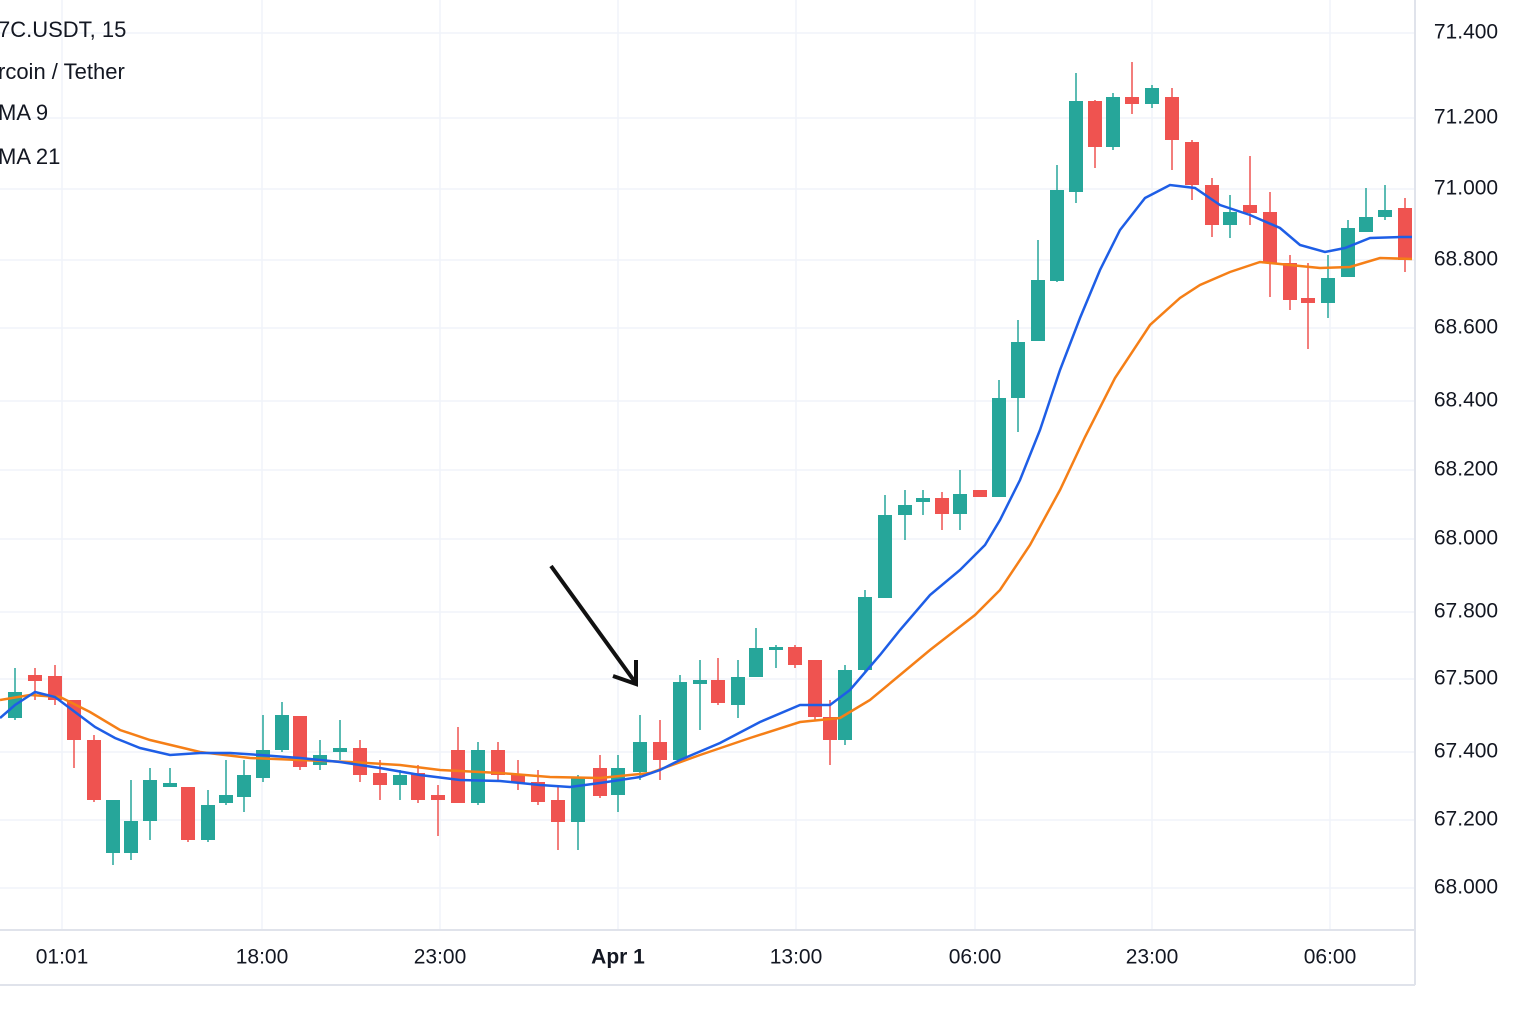 Image resolution: width=1536 pixels, height=1024 pixels. Describe the element at coordinates (1466, 188) in the screenshot. I see `price-label: 71.000` at that location.